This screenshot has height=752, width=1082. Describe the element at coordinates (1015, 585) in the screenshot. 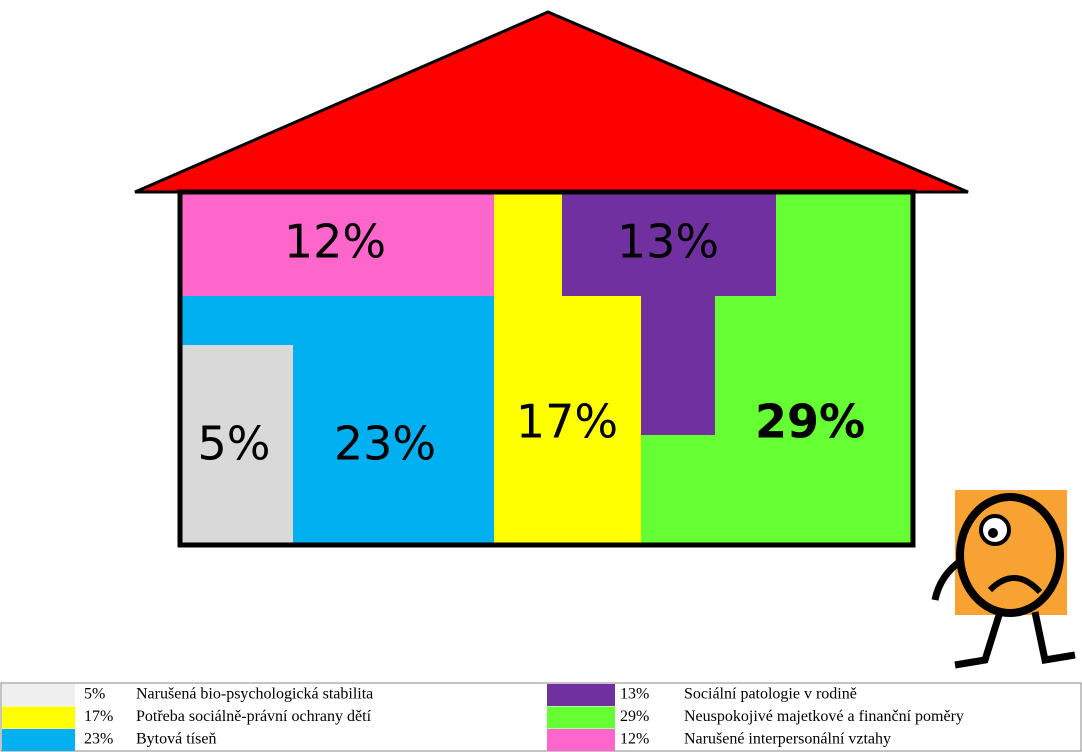

I see `character-mouth` at that location.